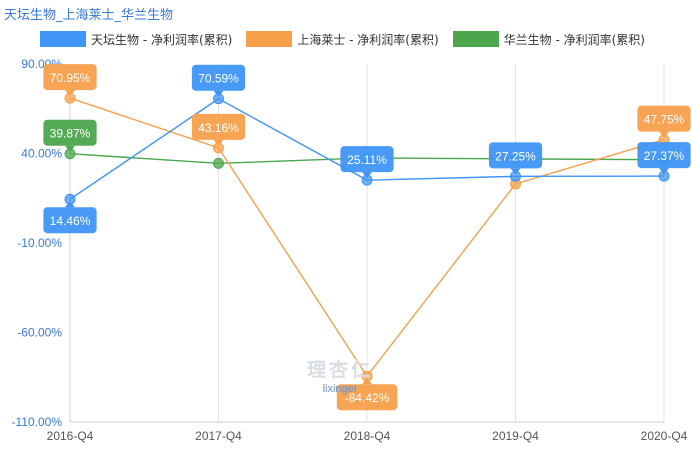  I want to click on data-label-text: 27.25%, so click(515, 156).